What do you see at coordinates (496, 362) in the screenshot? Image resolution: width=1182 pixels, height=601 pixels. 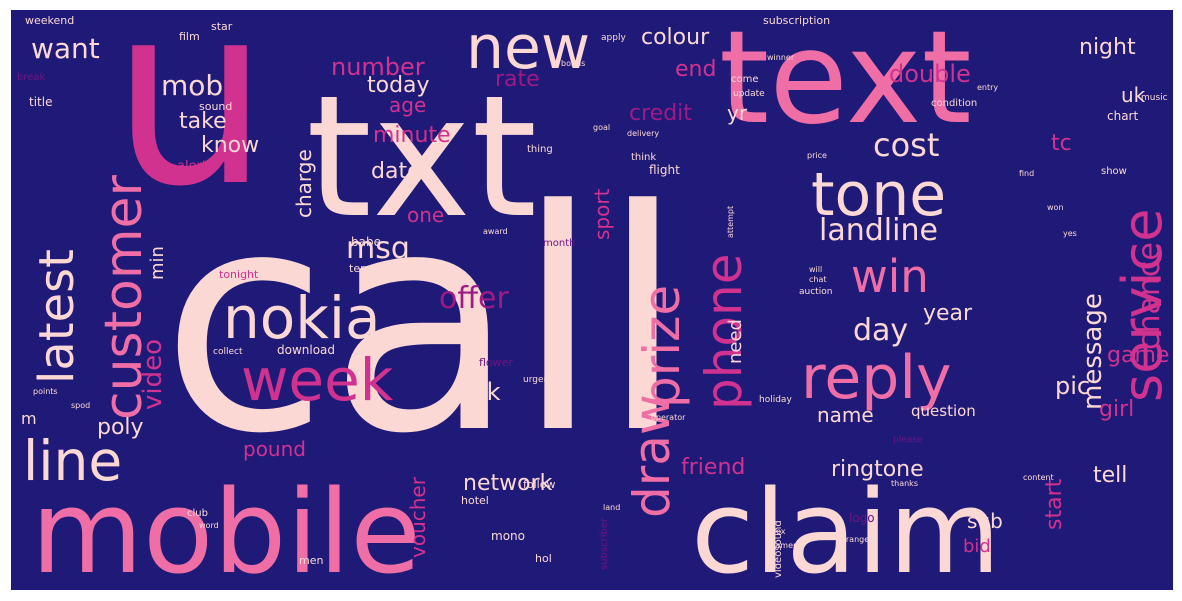 I see `word-flower: flower` at bounding box center [496, 362].